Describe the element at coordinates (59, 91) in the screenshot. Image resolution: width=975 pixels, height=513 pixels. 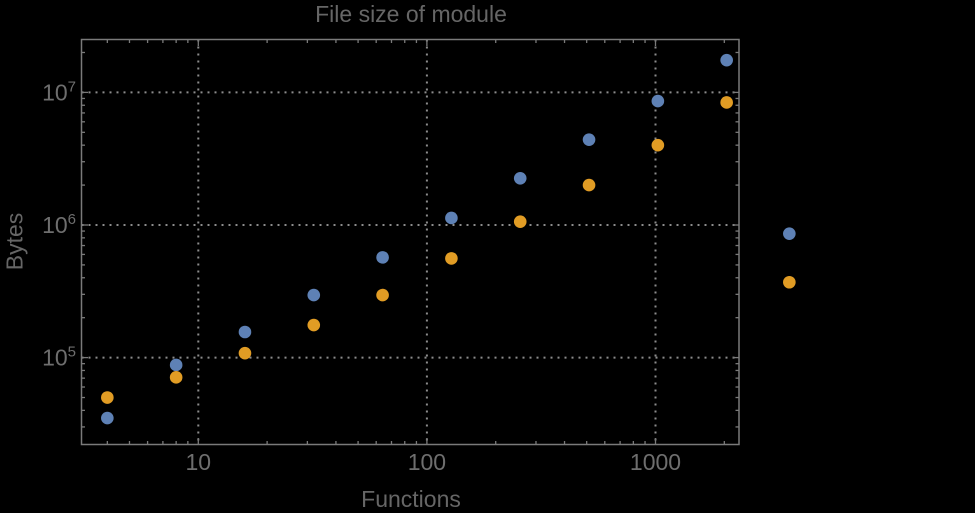
I see `y-tick-label: 10⁷` at that location.